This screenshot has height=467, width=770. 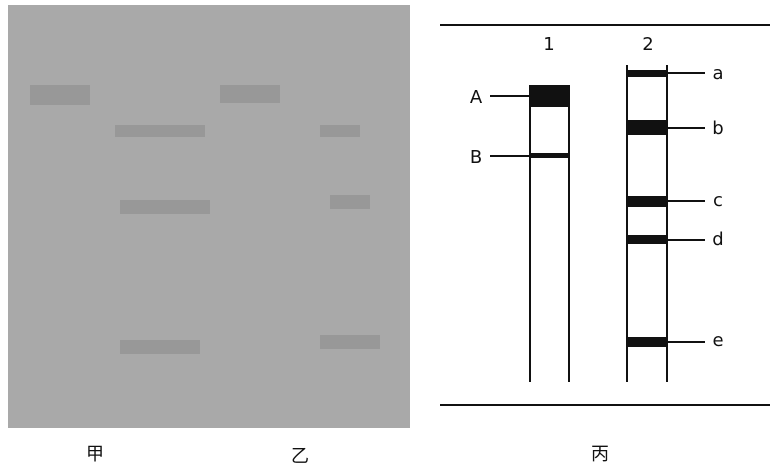 What do you see at coordinates (717, 340) in the screenshot?
I see `band-label: e` at bounding box center [717, 340].